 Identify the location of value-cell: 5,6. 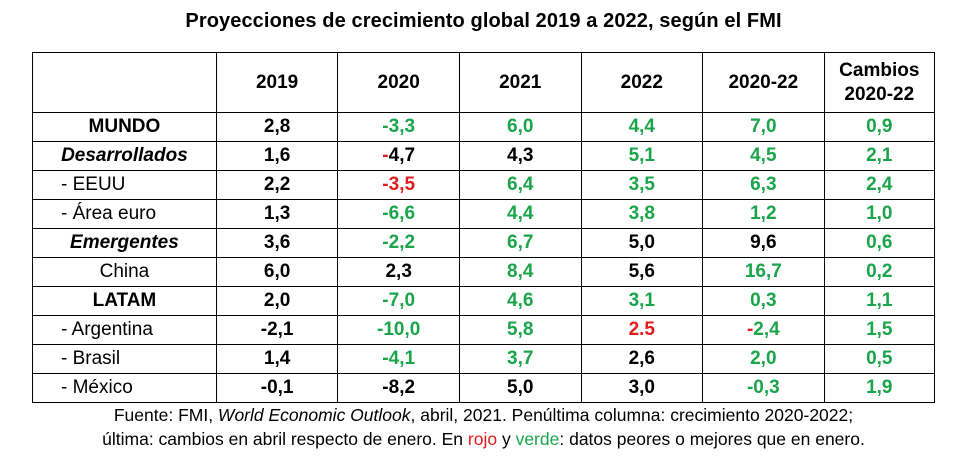
(642, 272).